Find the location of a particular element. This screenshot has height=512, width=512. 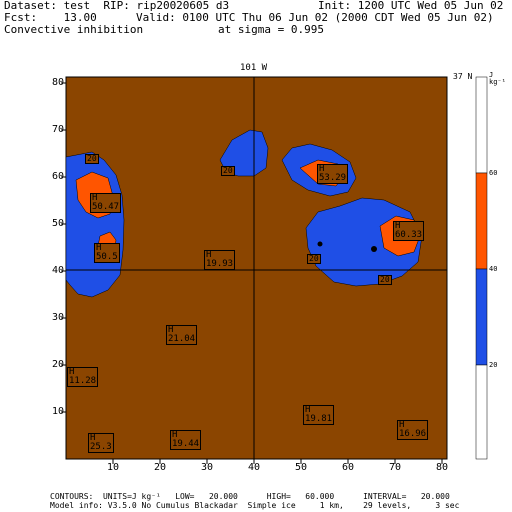

colorbar-tick-40: 40 is located at coordinates (493, 269).